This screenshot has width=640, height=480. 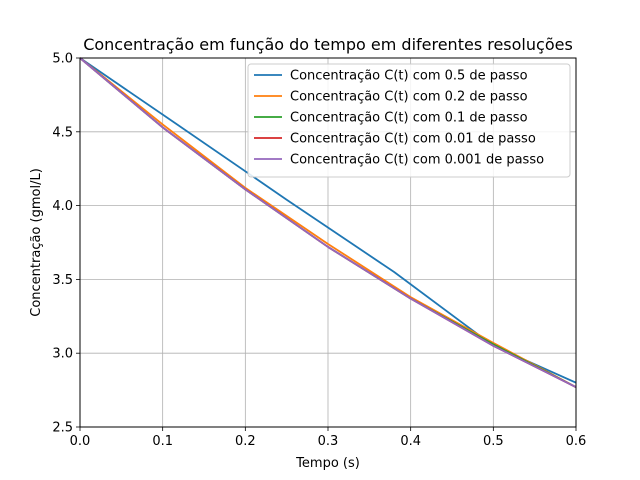 I want to click on y-tick-label: 3.0, so click(x=62, y=354).